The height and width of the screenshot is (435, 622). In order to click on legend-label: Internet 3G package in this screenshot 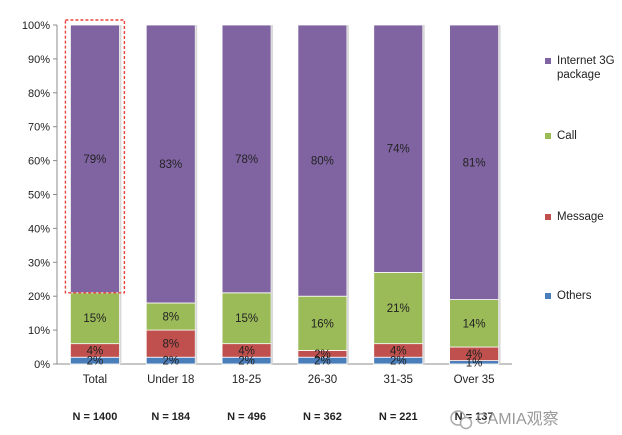, I will do `click(586, 68)`.